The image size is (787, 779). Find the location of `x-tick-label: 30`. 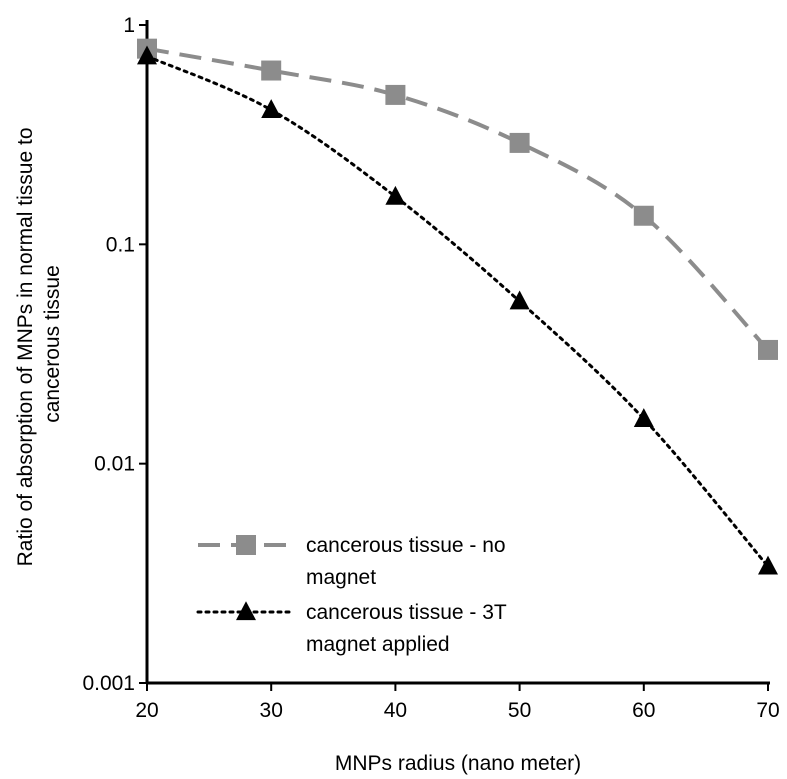

x-tick-label: 30 is located at coordinates (271, 710).